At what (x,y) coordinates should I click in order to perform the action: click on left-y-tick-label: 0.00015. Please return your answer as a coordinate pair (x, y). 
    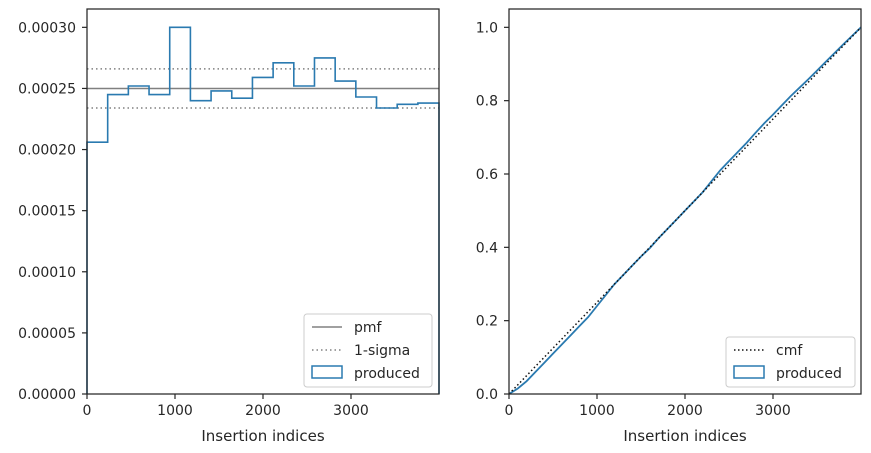
    Looking at the image, I should click on (47, 212).